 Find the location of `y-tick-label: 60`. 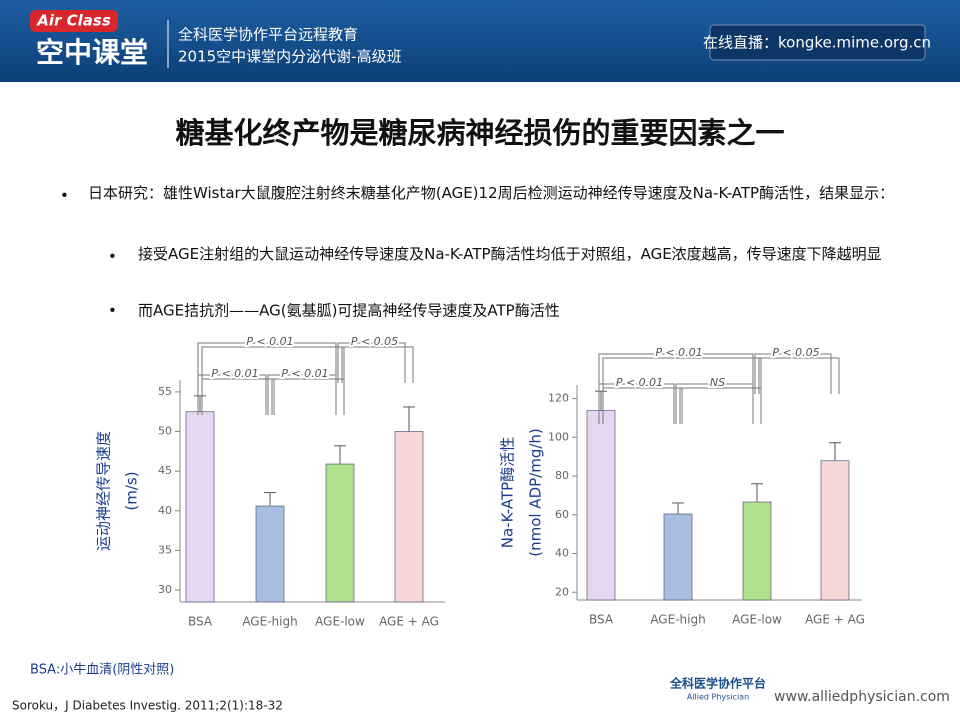

y-tick-label: 60 is located at coordinates (562, 514).